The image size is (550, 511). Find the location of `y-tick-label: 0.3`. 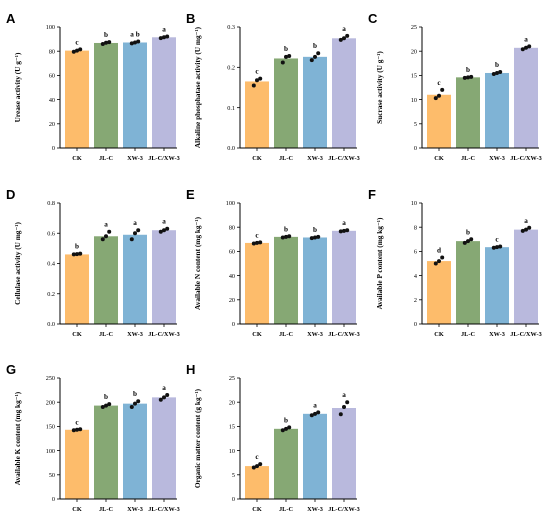

y-tick-label: 0.3 is located at coordinates (231, 27).